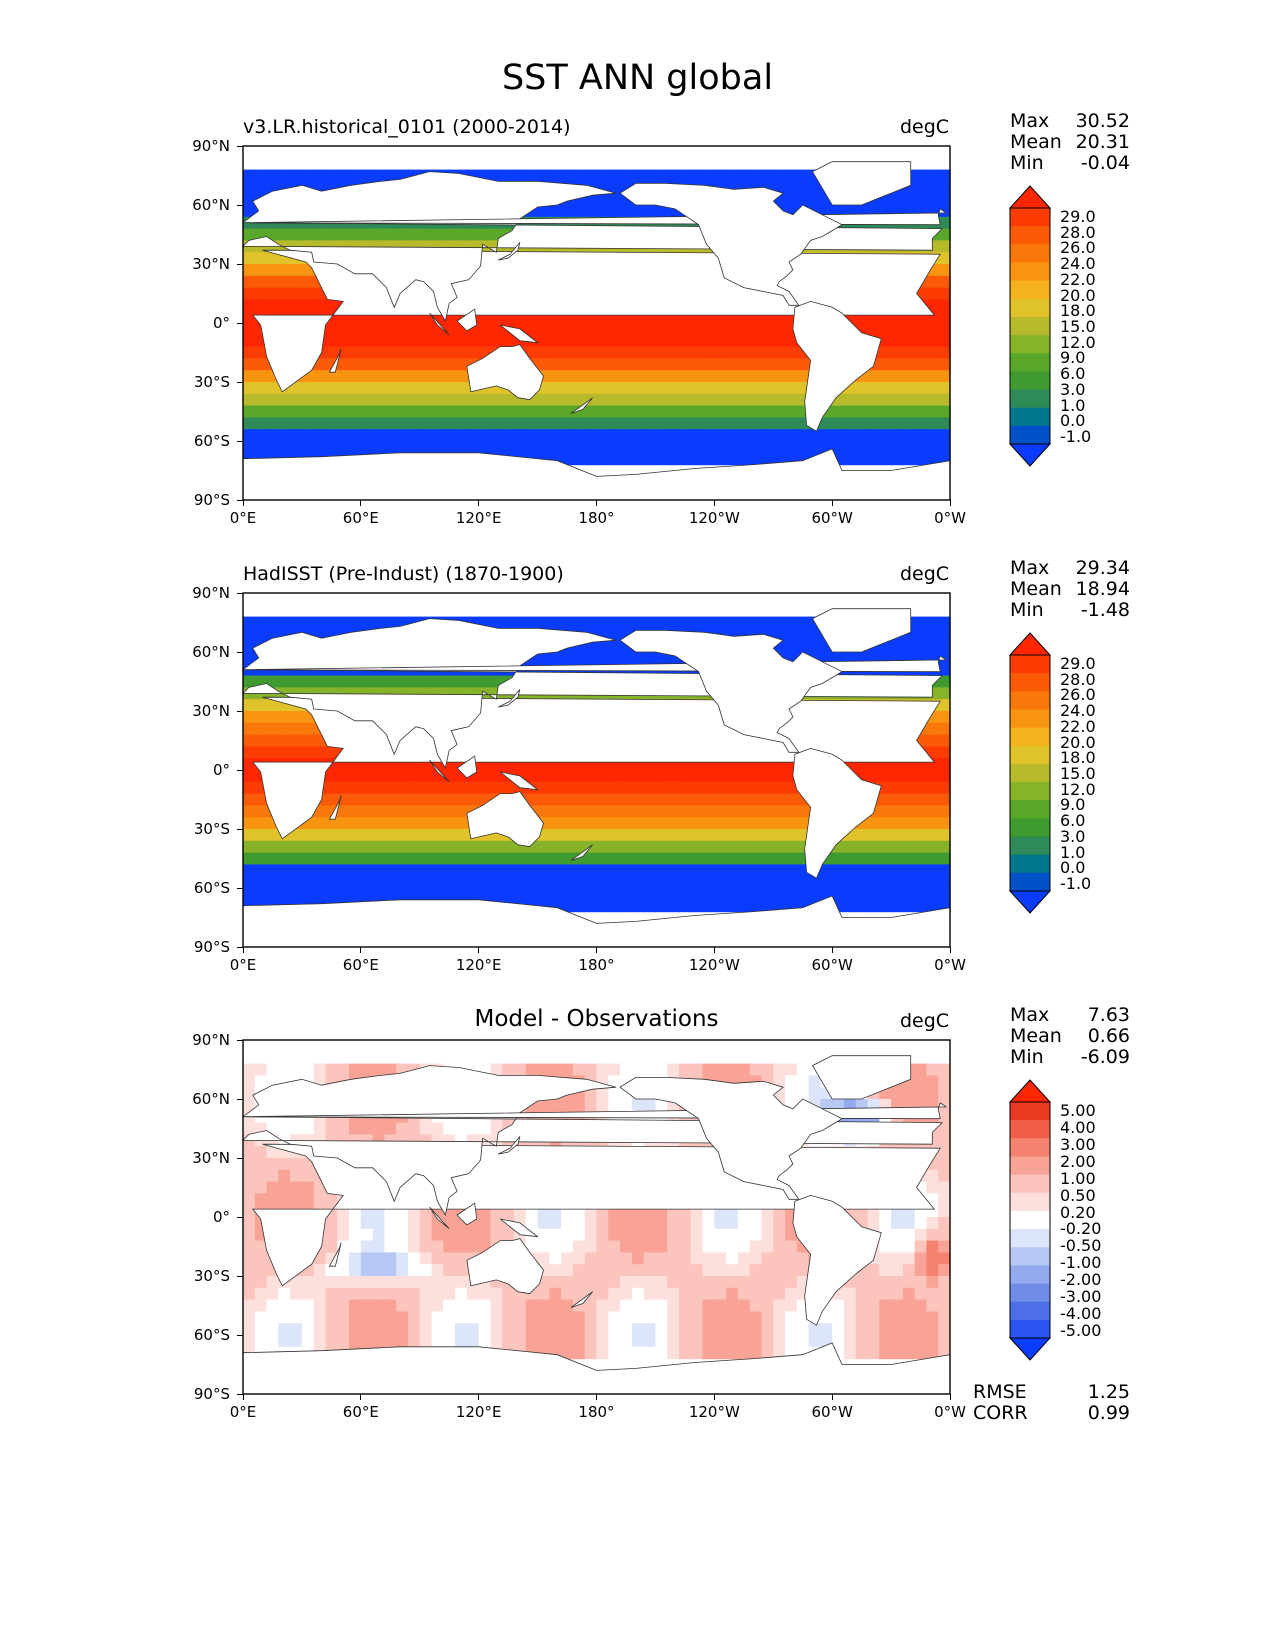 The height and width of the screenshot is (1650, 1275). What do you see at coordinates (1078, 1128) in the screenshot?
I see `colorbar-label: 4.00` at bounding box center [1078, 1128].